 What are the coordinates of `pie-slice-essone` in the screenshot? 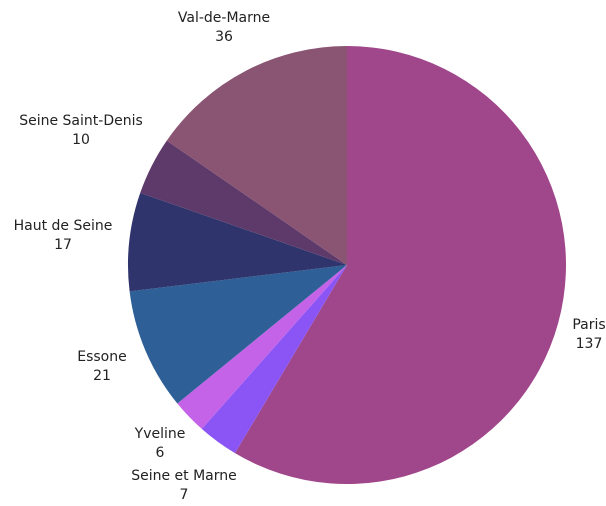 It's located at (238, 334).